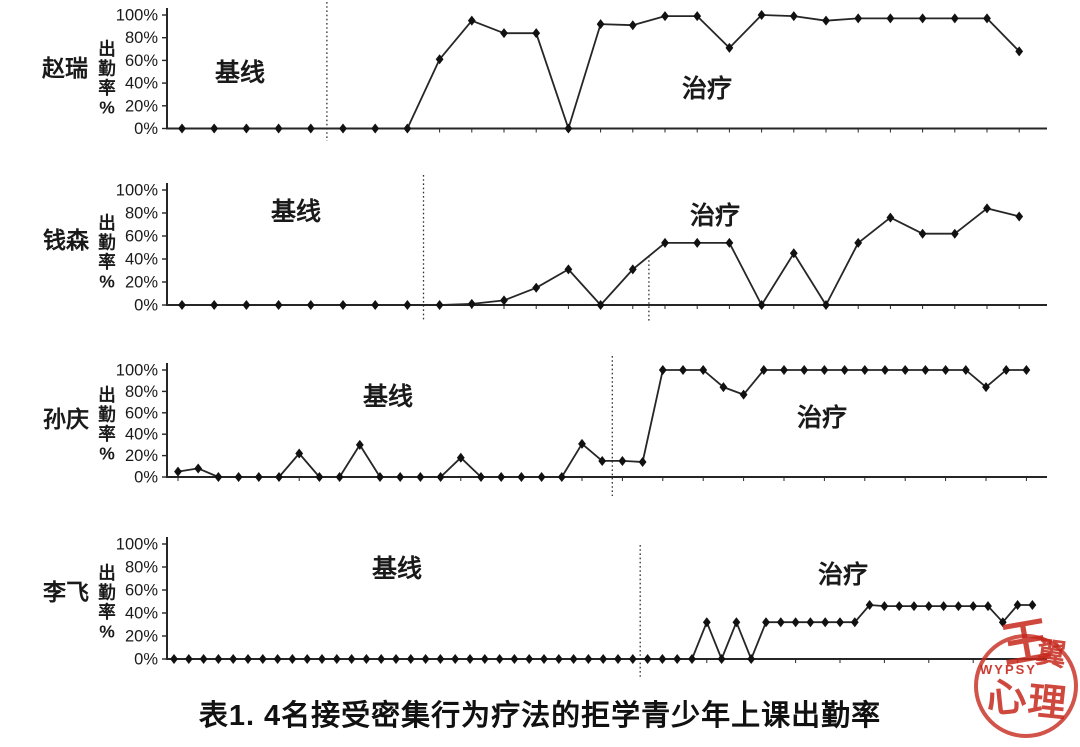  I want to click on watermark-char: 翼, so click(1051, 654).